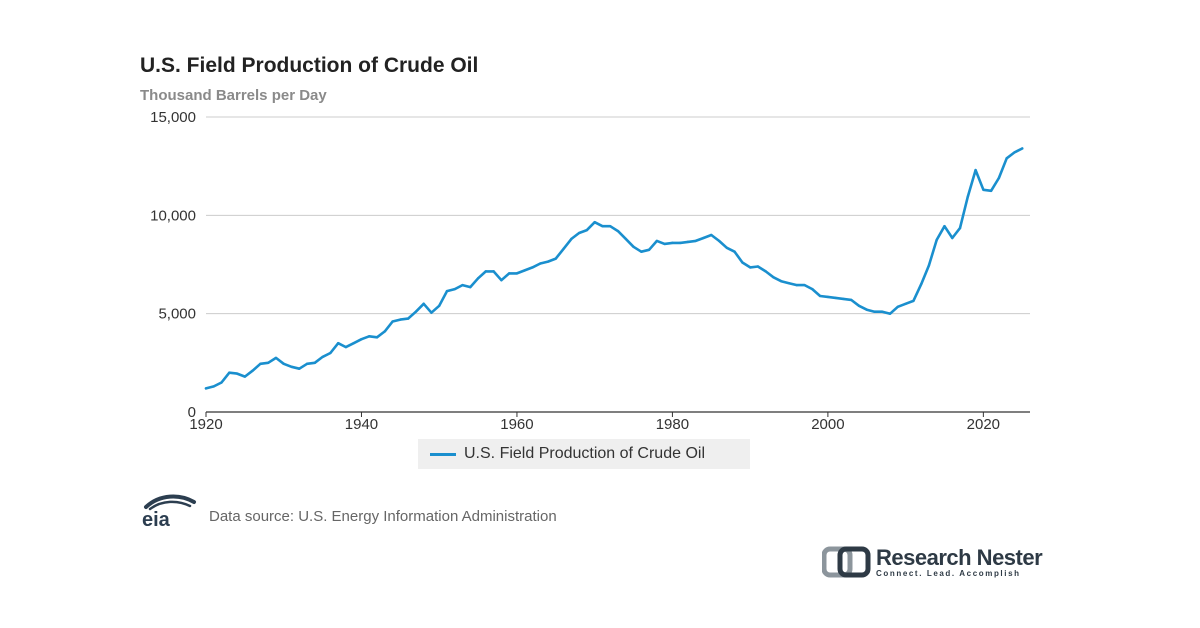 The height and width of the screenshot is (628, 1200). Describe the element at coordinates (846, 562) in the screenshot. I see `research-nester-logo-icon` at that location.